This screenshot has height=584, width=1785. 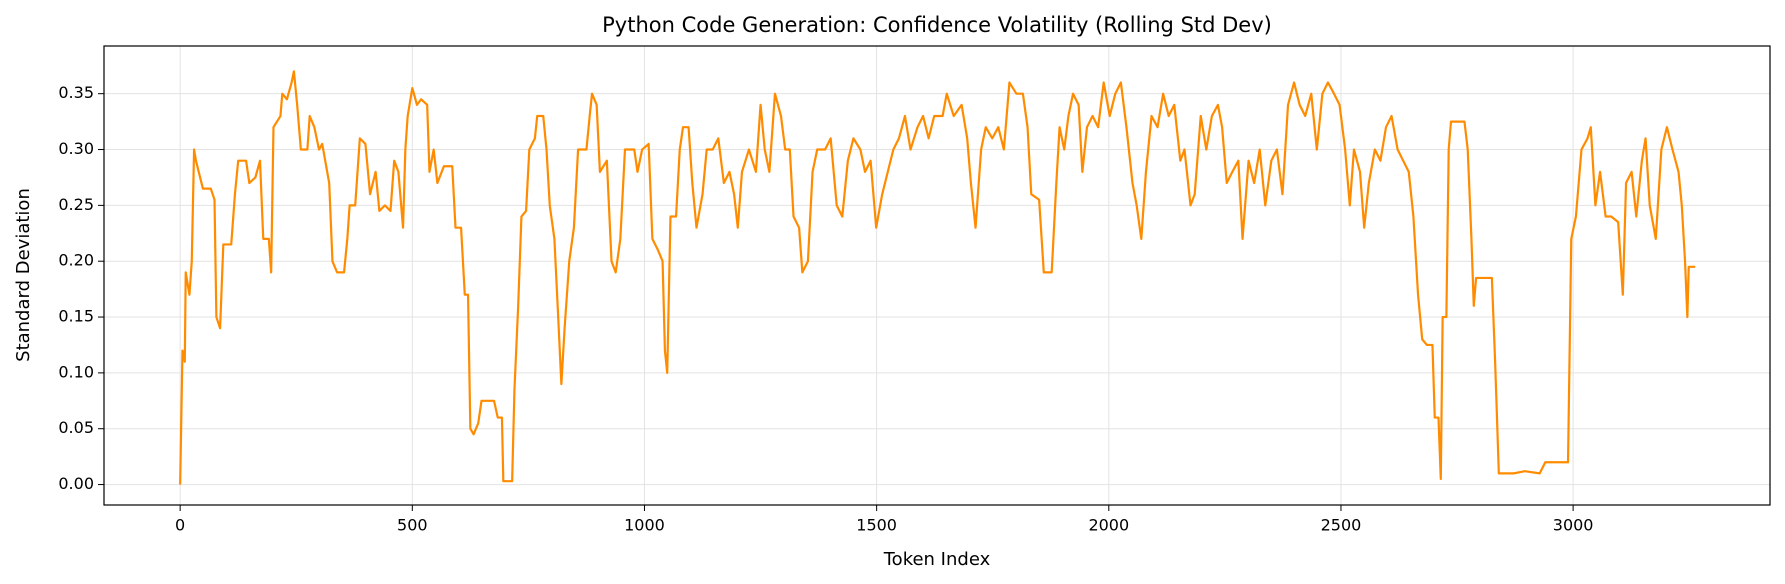 What do you see at coordinates (876, 525) in the screenshot?
I see `x-tick-label: 1500` at bounding box center [876, 525].